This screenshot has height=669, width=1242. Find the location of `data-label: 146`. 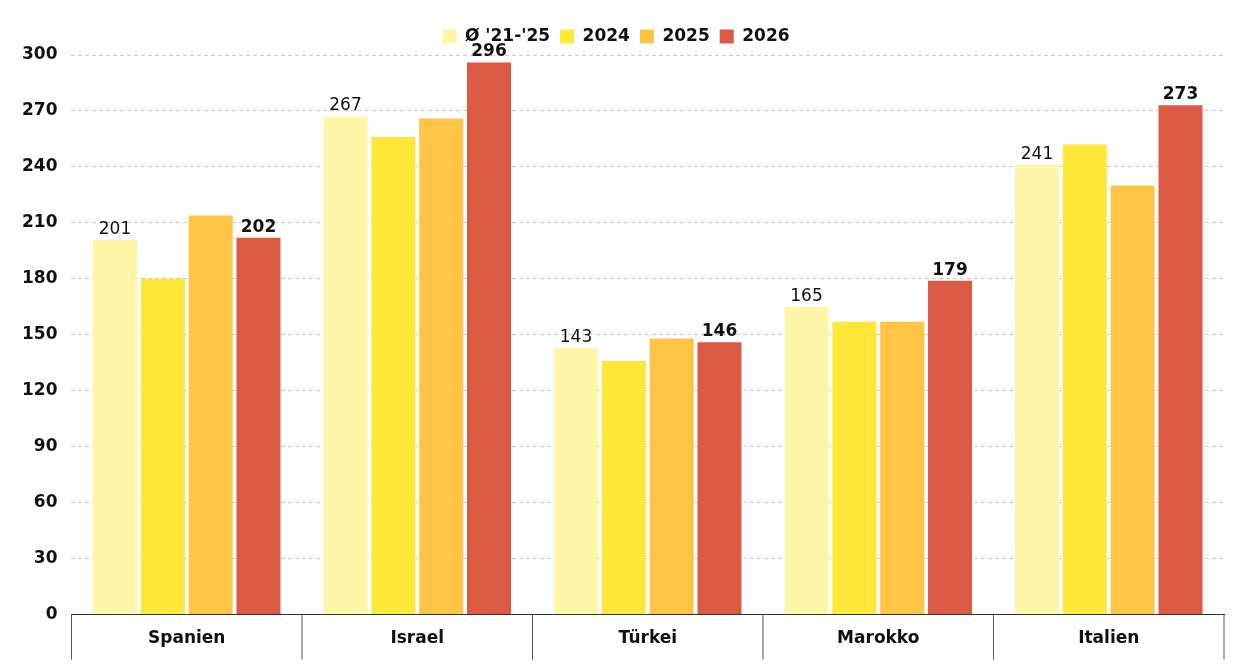

data-label: 146 is located at coordinates (719, 330).